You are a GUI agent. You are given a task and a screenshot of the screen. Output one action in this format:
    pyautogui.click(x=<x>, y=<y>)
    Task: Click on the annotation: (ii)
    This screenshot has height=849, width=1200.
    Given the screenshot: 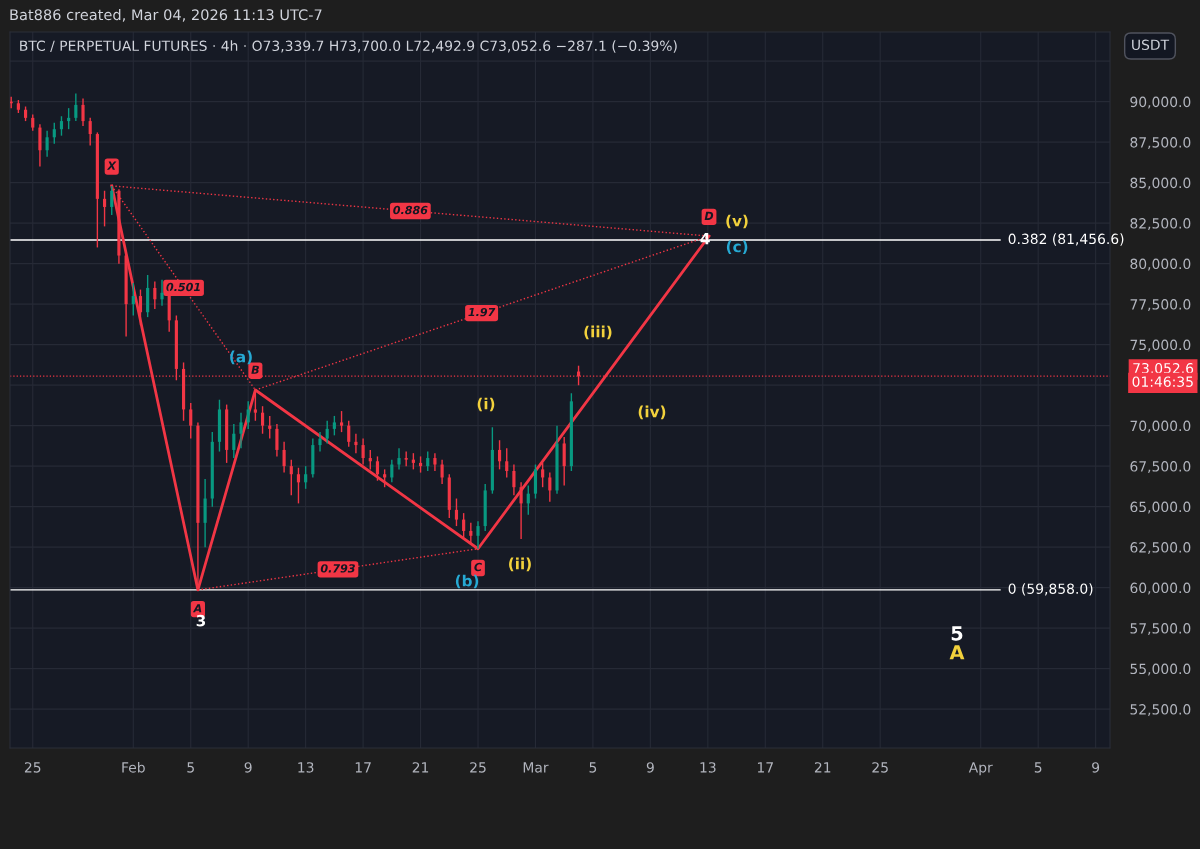 What is the action you would take?
    pyautogui.click(x=520, y=564)
    